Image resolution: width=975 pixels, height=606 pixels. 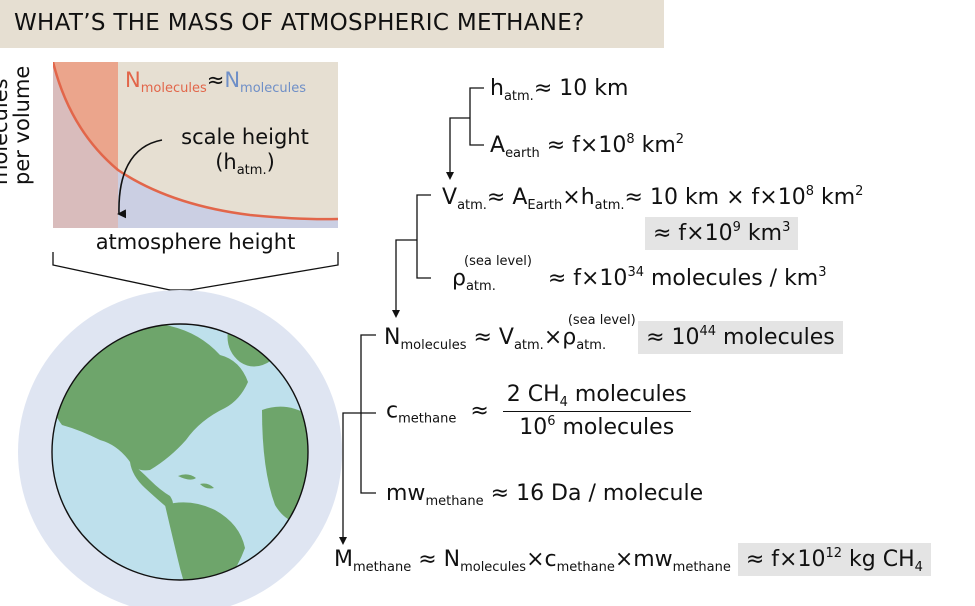 I want to click on annotation-line-1: scale height, so click(x=245, y=137).